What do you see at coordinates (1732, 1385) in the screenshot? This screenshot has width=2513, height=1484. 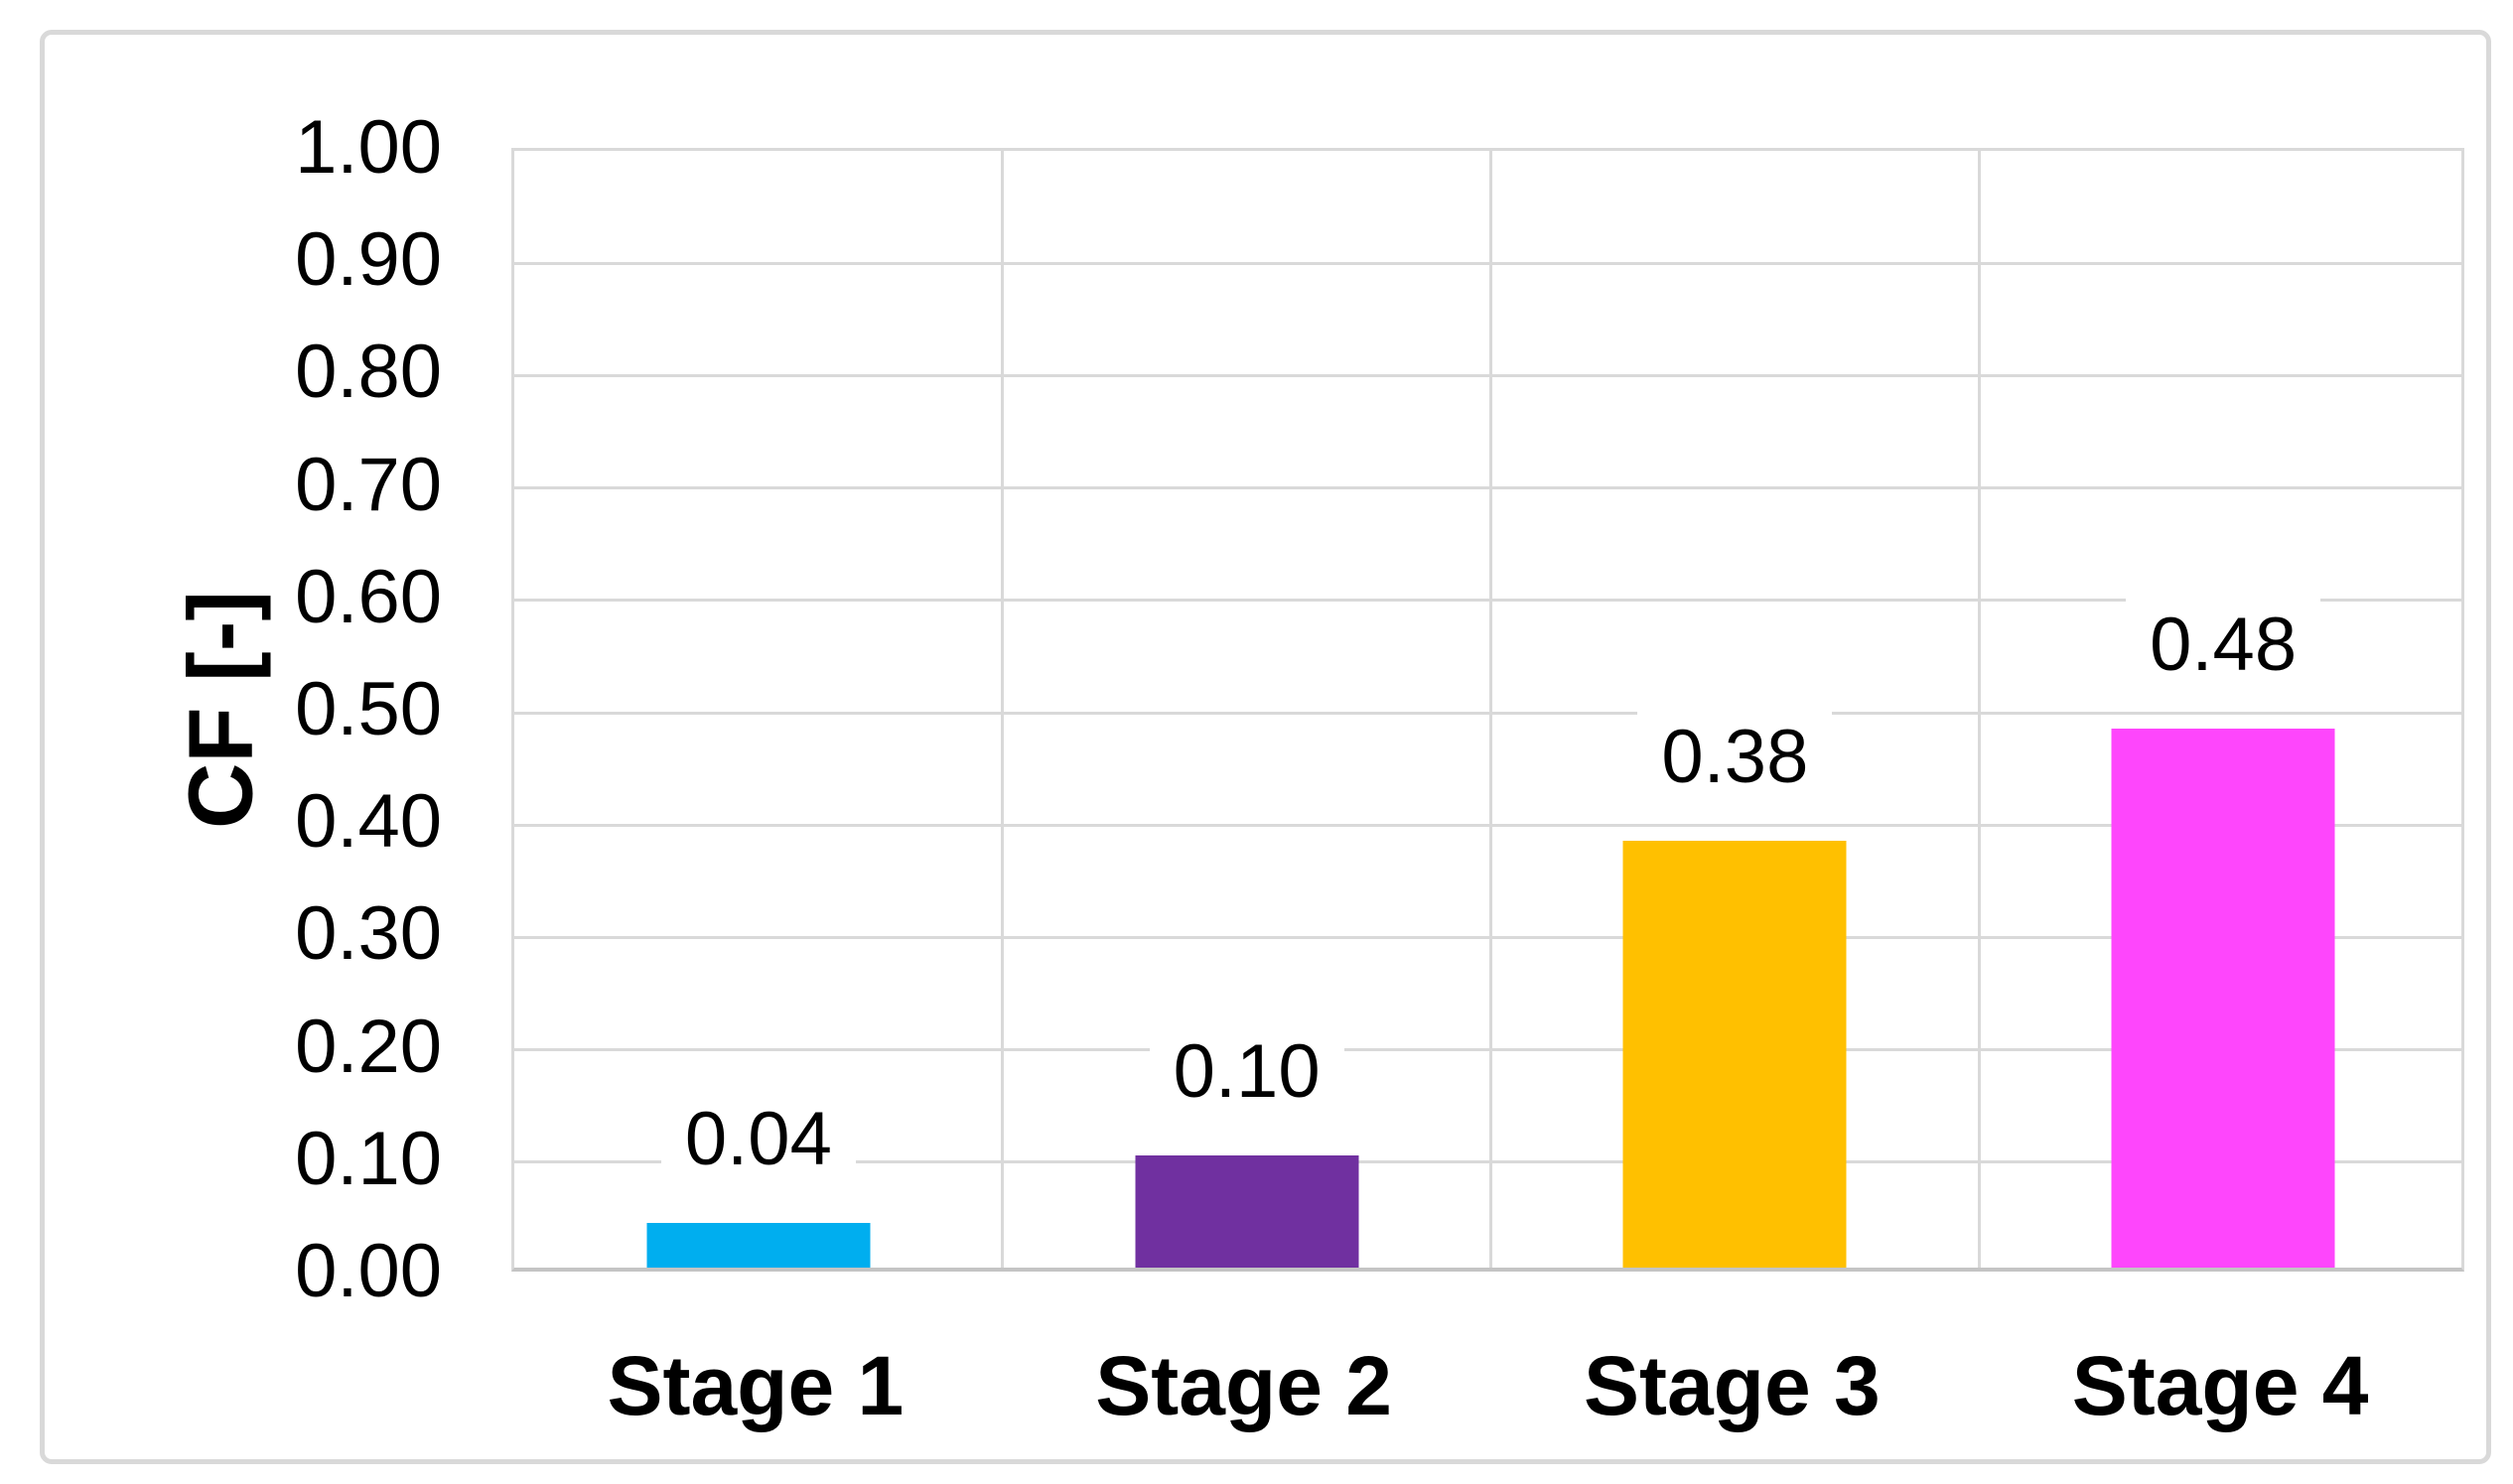 I see `x-category-label: Stage 3` at bounding box center [1732, 1385].